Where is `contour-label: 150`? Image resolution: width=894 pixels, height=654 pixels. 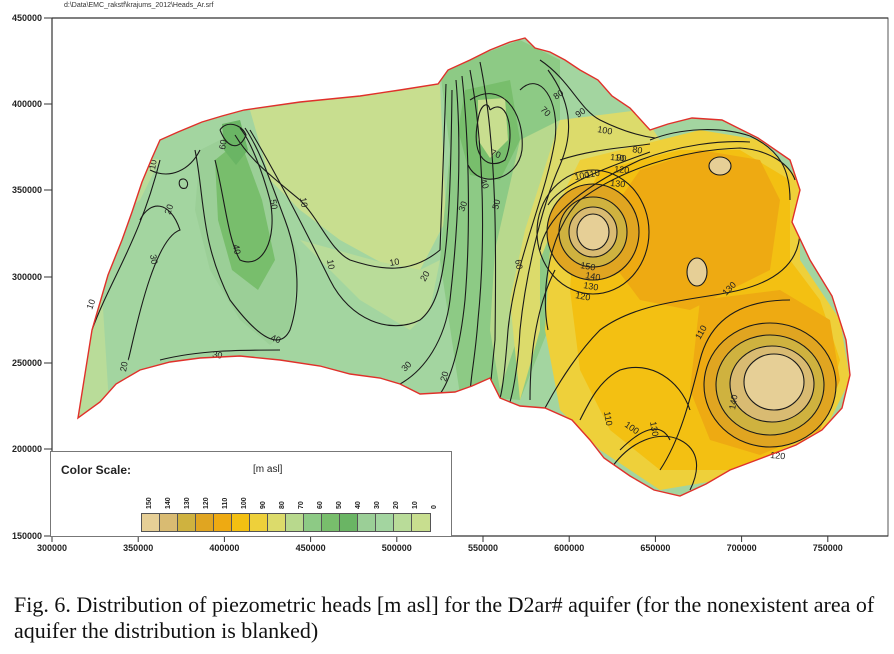
contour-label: 150 is located at coordinates (588, 266).